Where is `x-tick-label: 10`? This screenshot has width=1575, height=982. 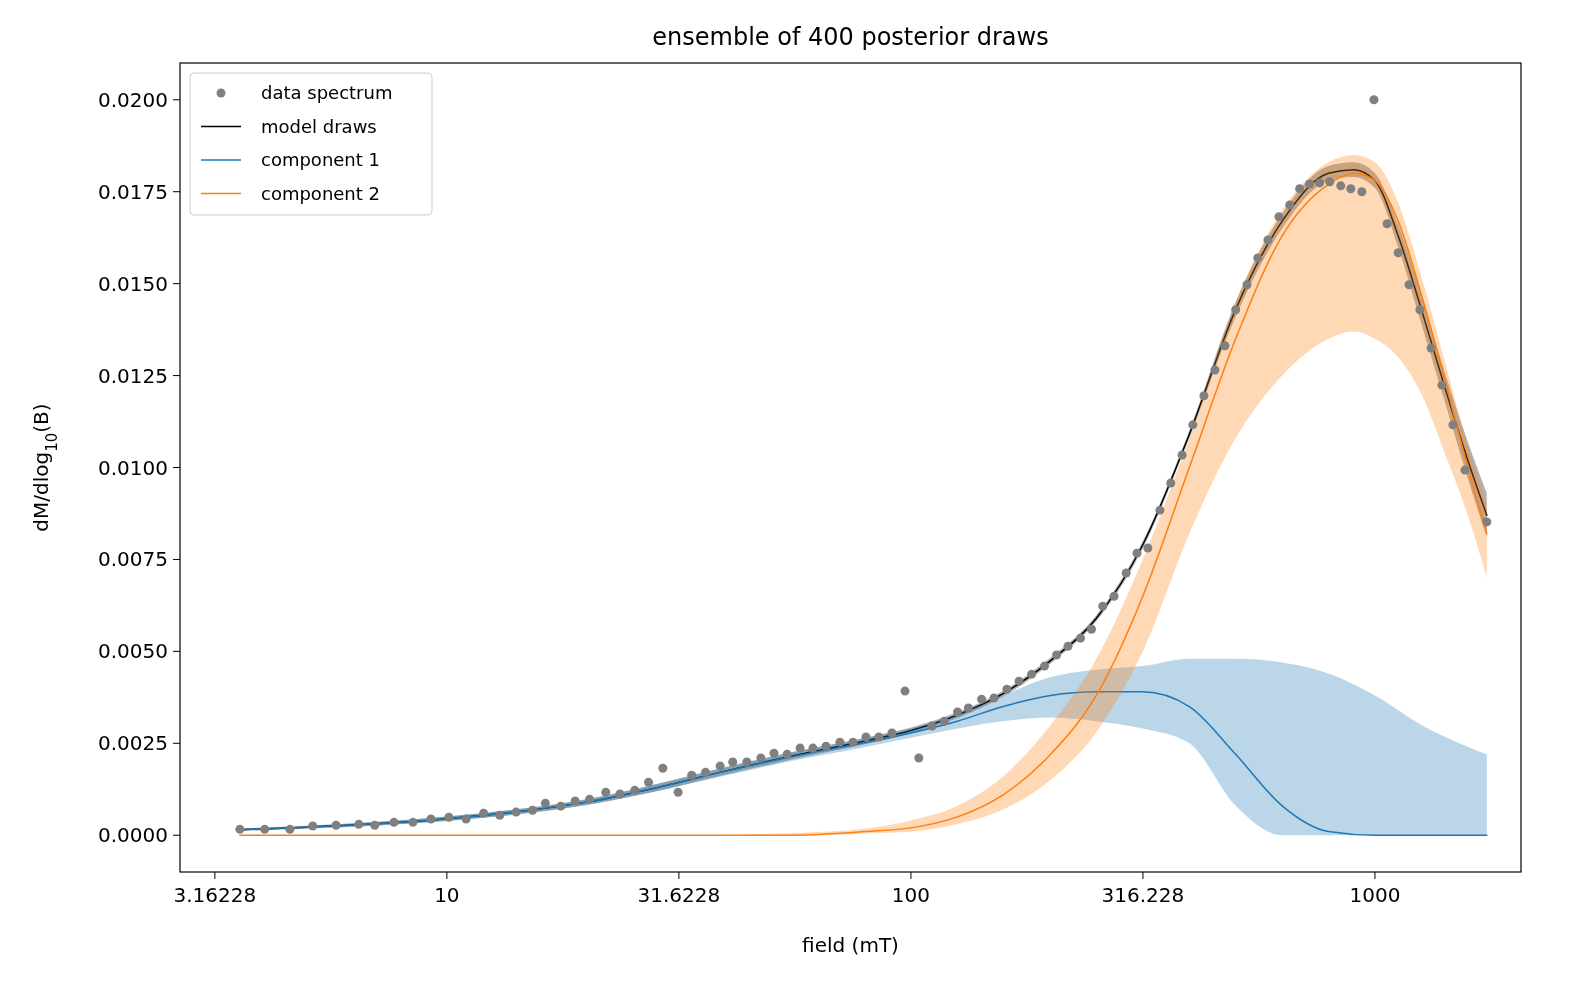
x-tick-label: 10 is located at coordinates (447, 895).